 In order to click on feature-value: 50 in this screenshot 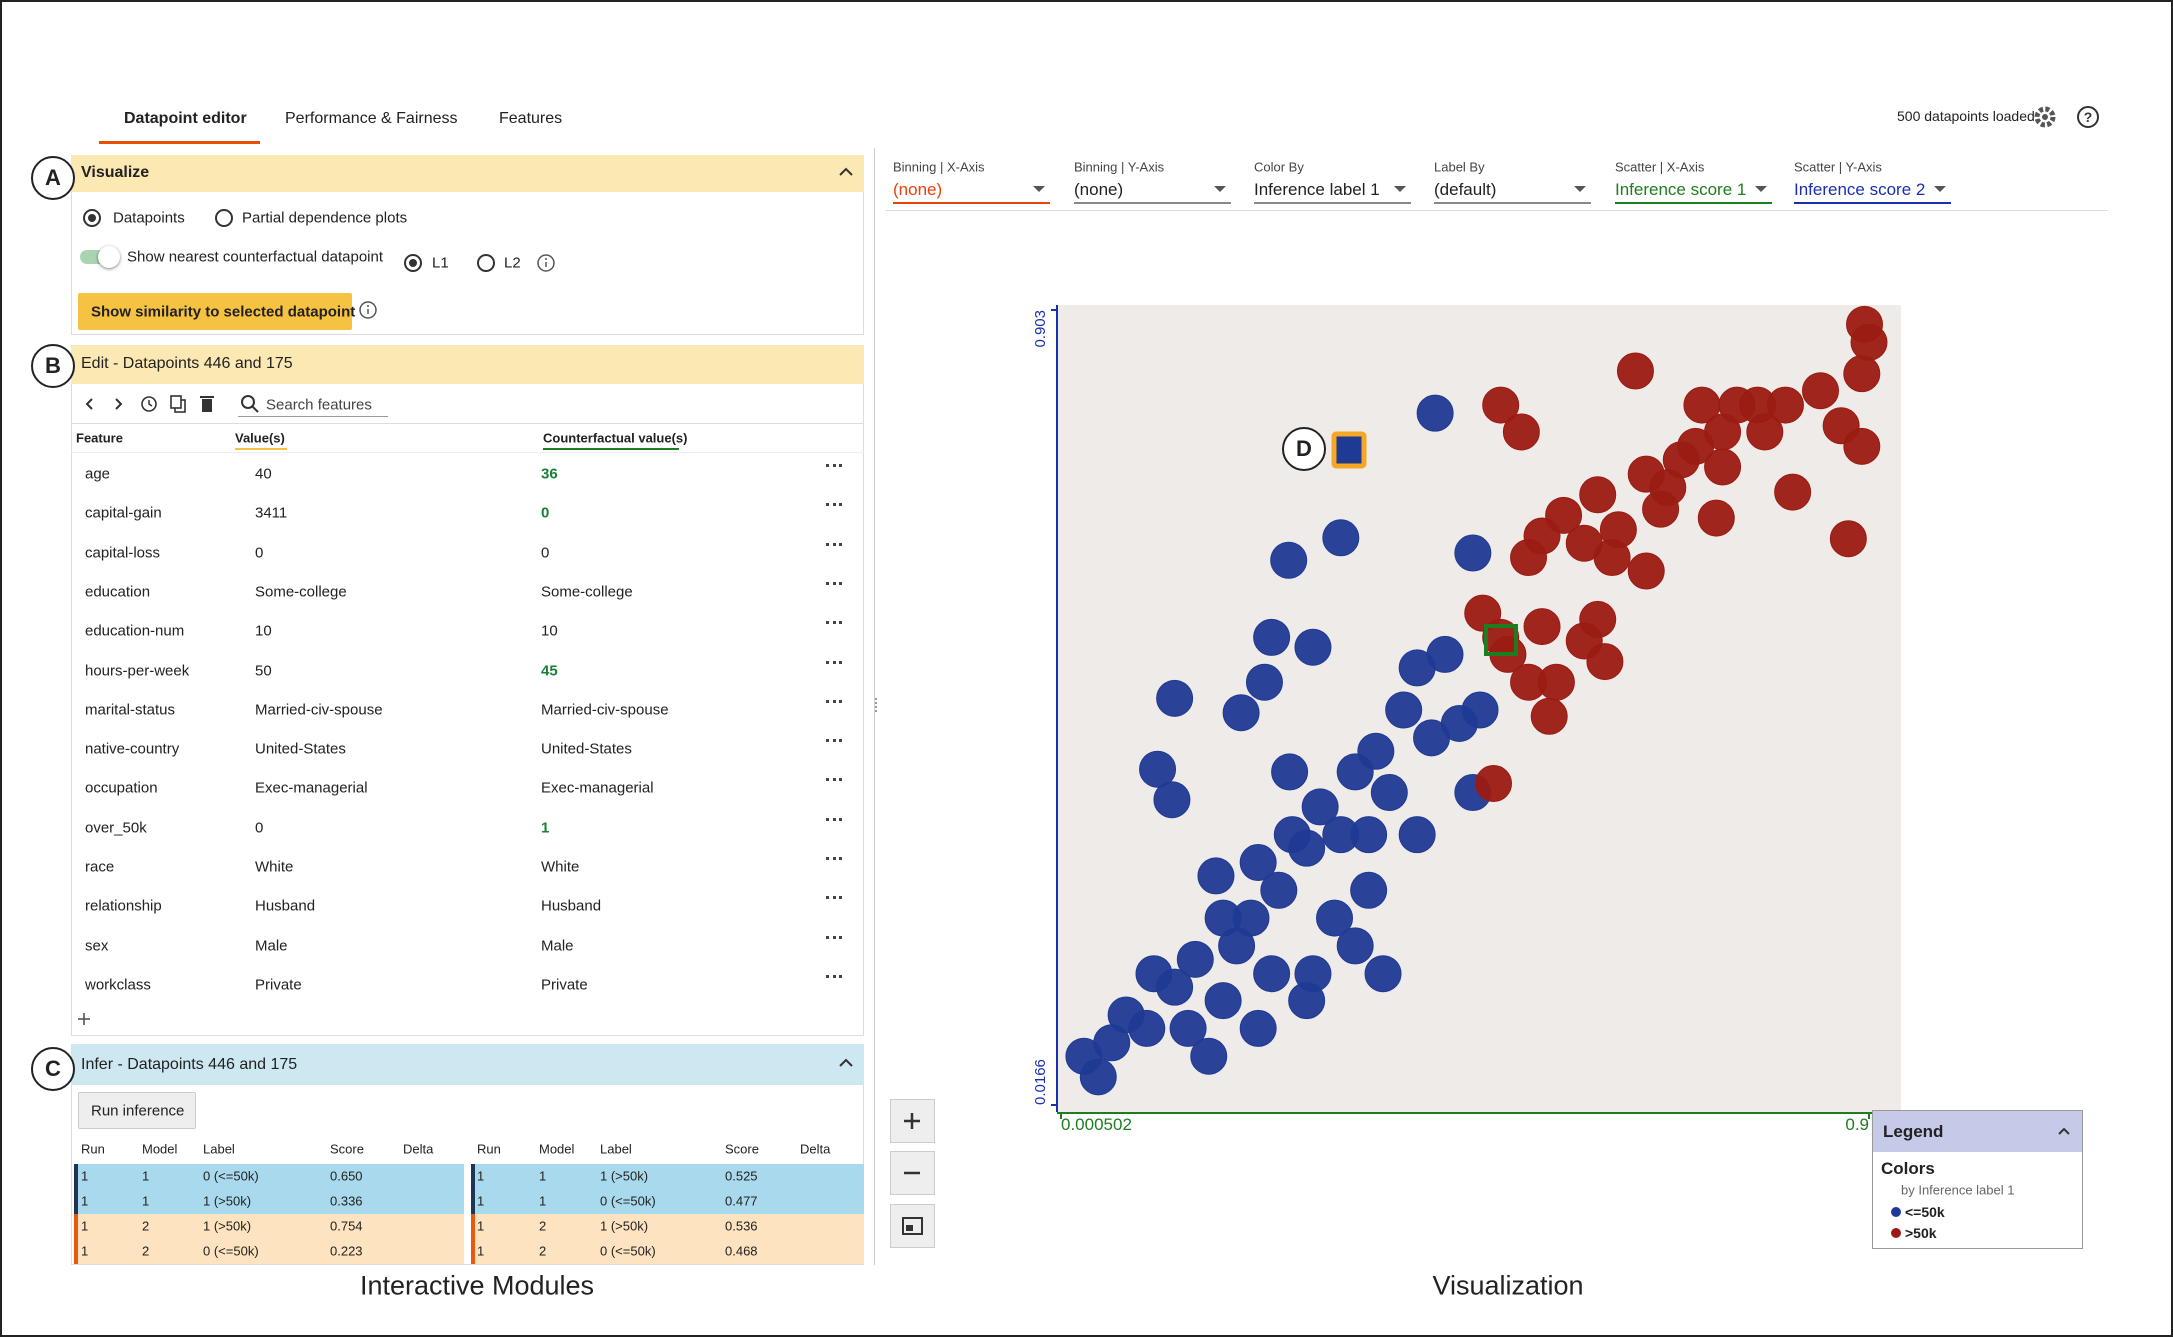, I will do `click(263, 670)`.